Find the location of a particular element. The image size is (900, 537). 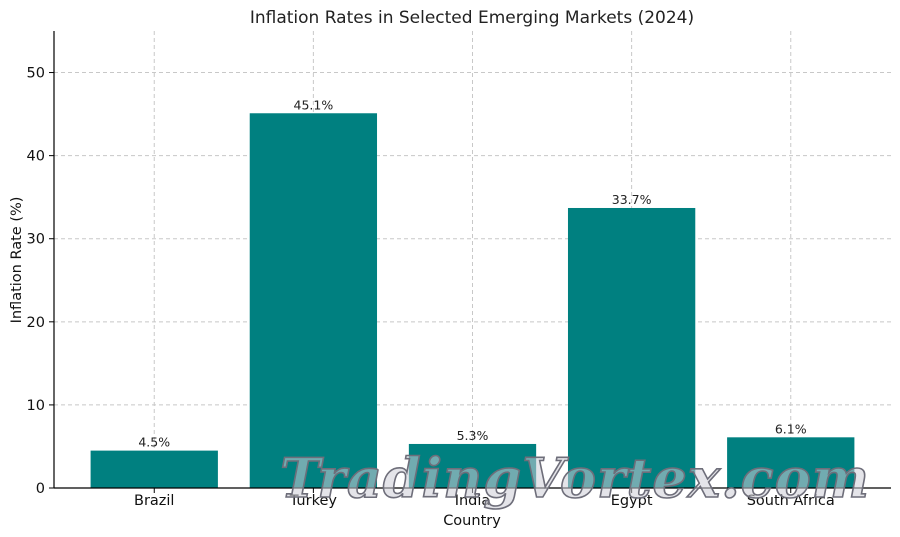

x-tick-label: South Africa is located at coordinates (791, 501).